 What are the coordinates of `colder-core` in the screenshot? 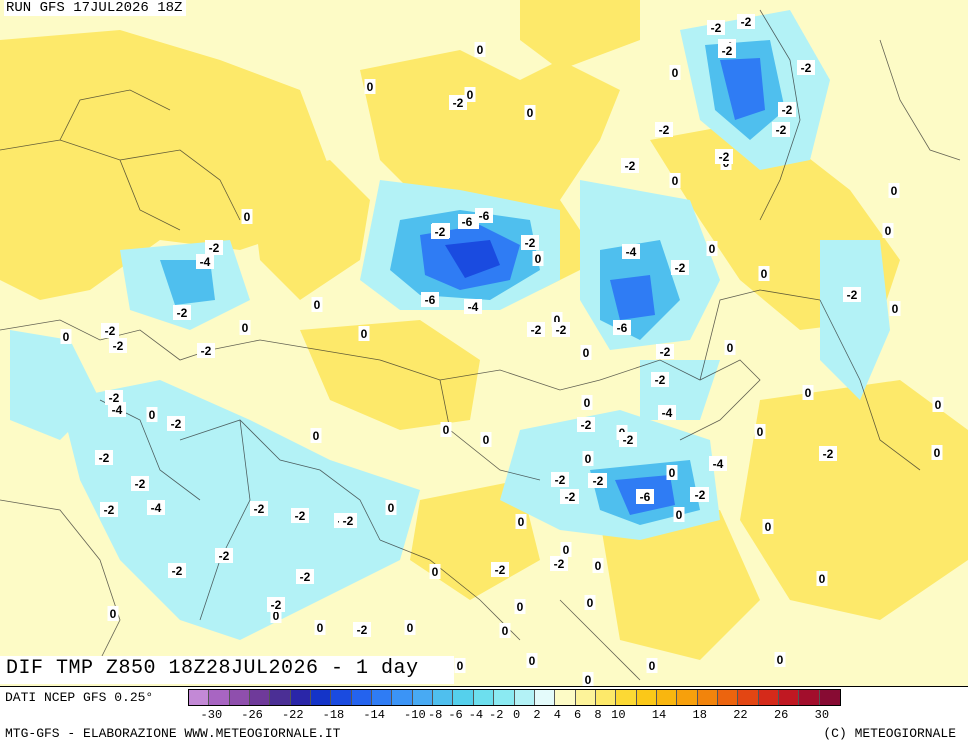 It's located at (742, 89).